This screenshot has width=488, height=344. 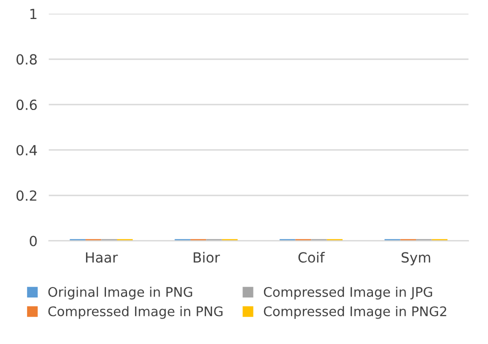 I want to click on y-tick-label: 0.2, so click(x=26, y=195).